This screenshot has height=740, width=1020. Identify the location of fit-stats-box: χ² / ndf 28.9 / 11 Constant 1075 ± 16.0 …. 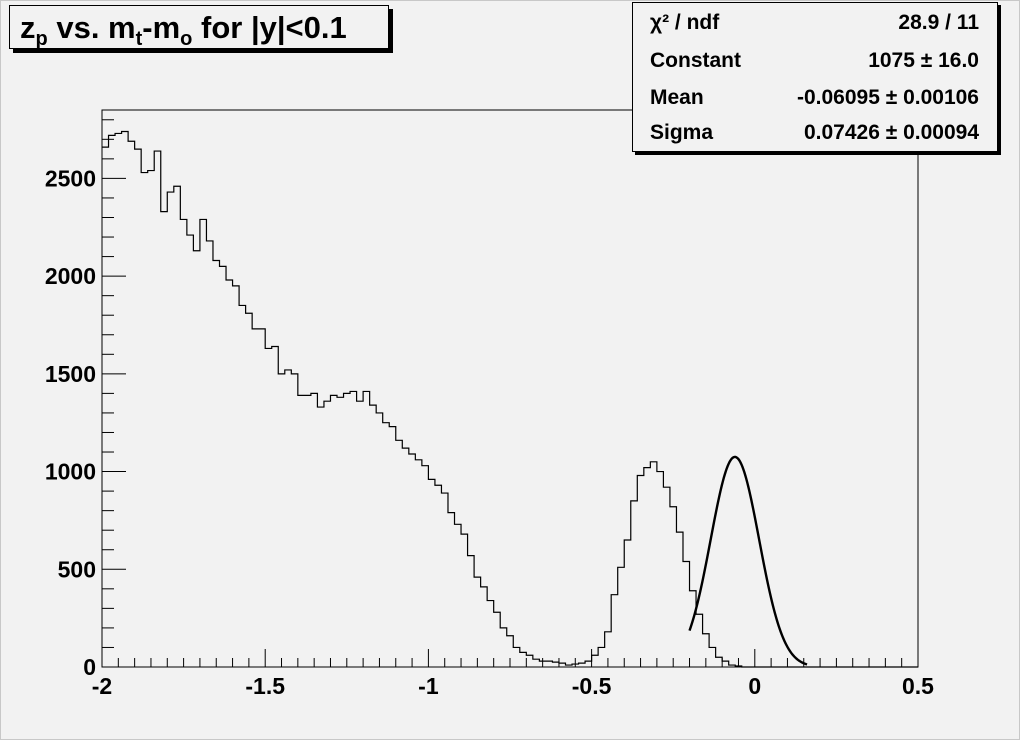
(815, 77).